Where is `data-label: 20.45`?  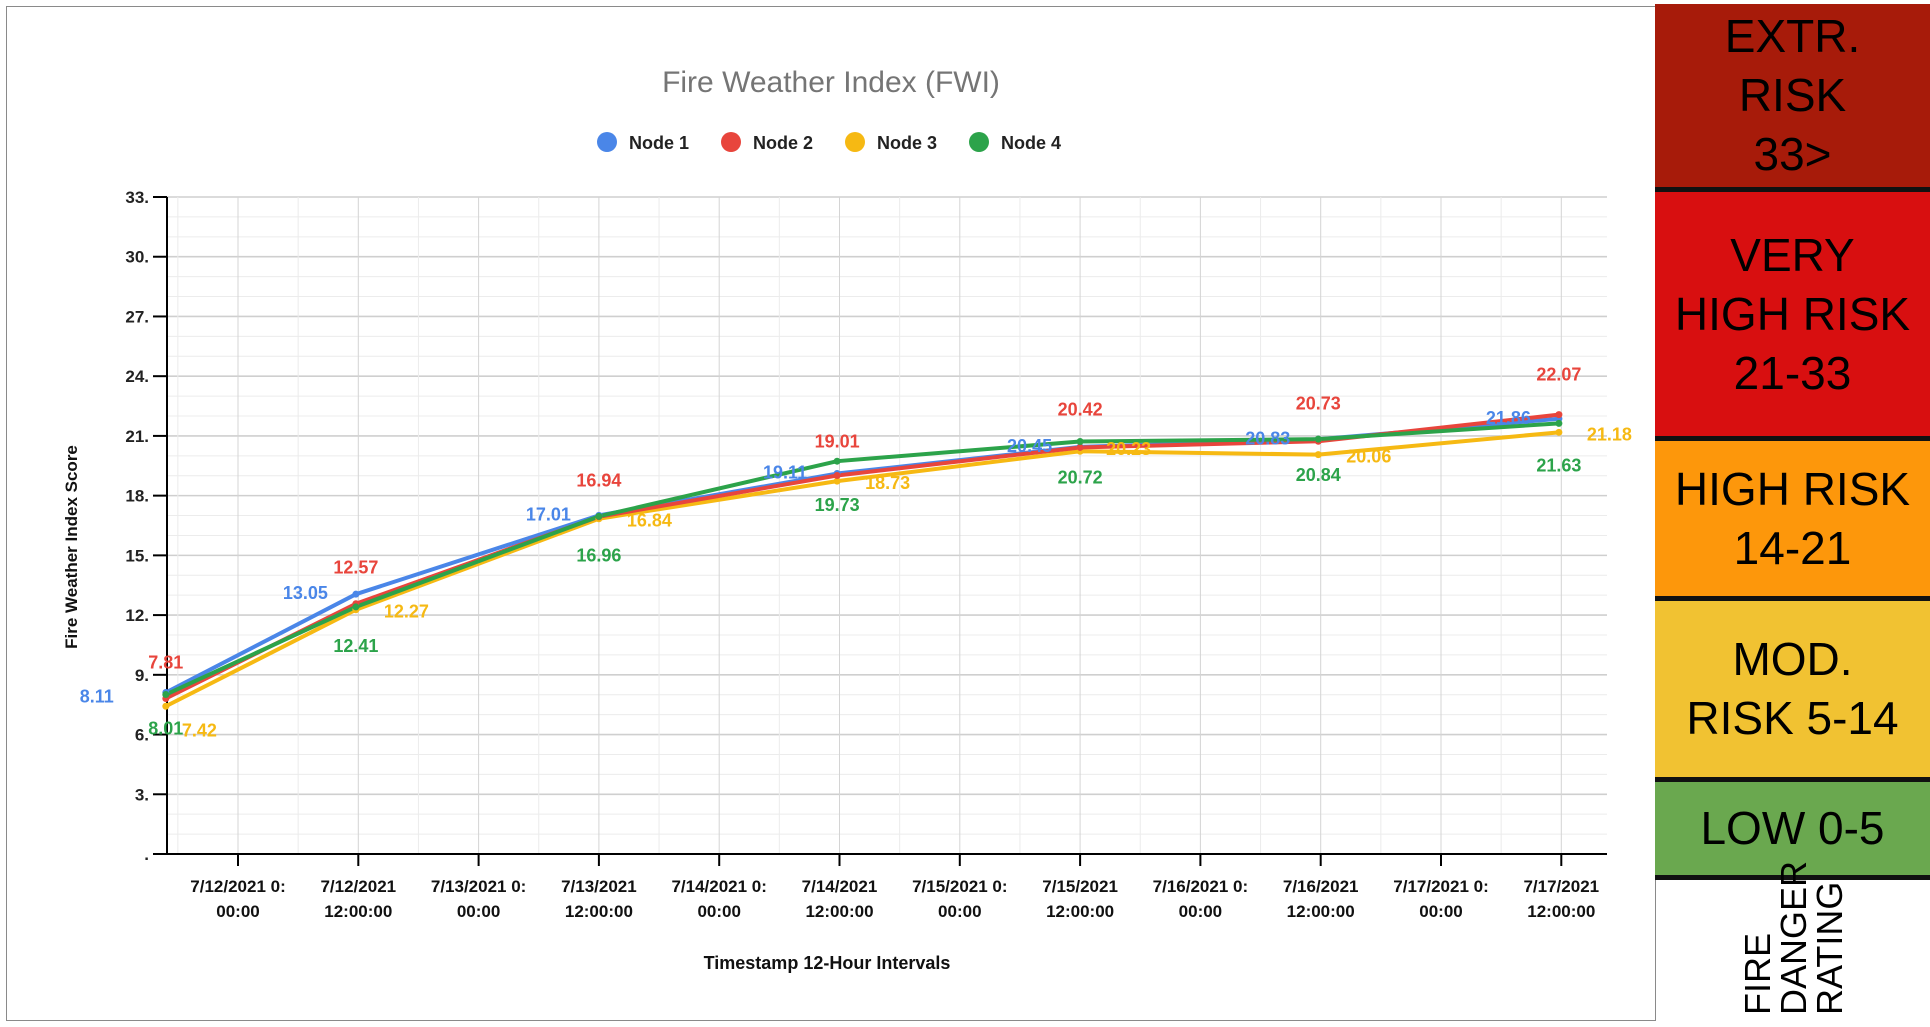 data-label: 20.45 is located at coordinates (1029, 446).